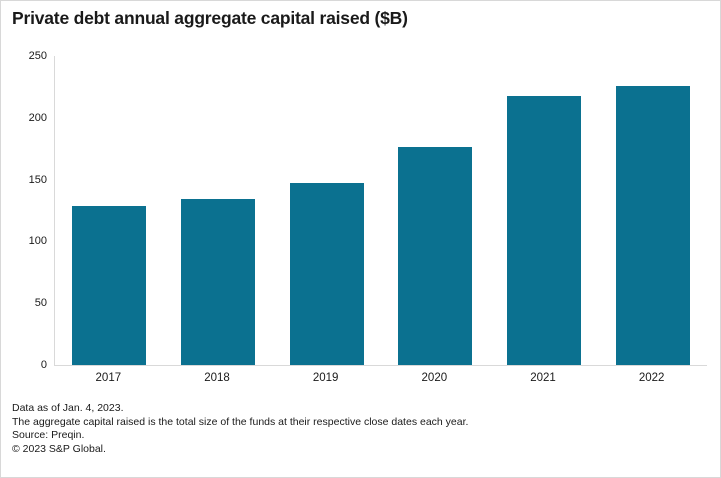 Image resolution: width=721 pixels, height=478 pixels. Describe the element at coordinates (218, 282) in the screenshot. I see `bar-2018` at that location.